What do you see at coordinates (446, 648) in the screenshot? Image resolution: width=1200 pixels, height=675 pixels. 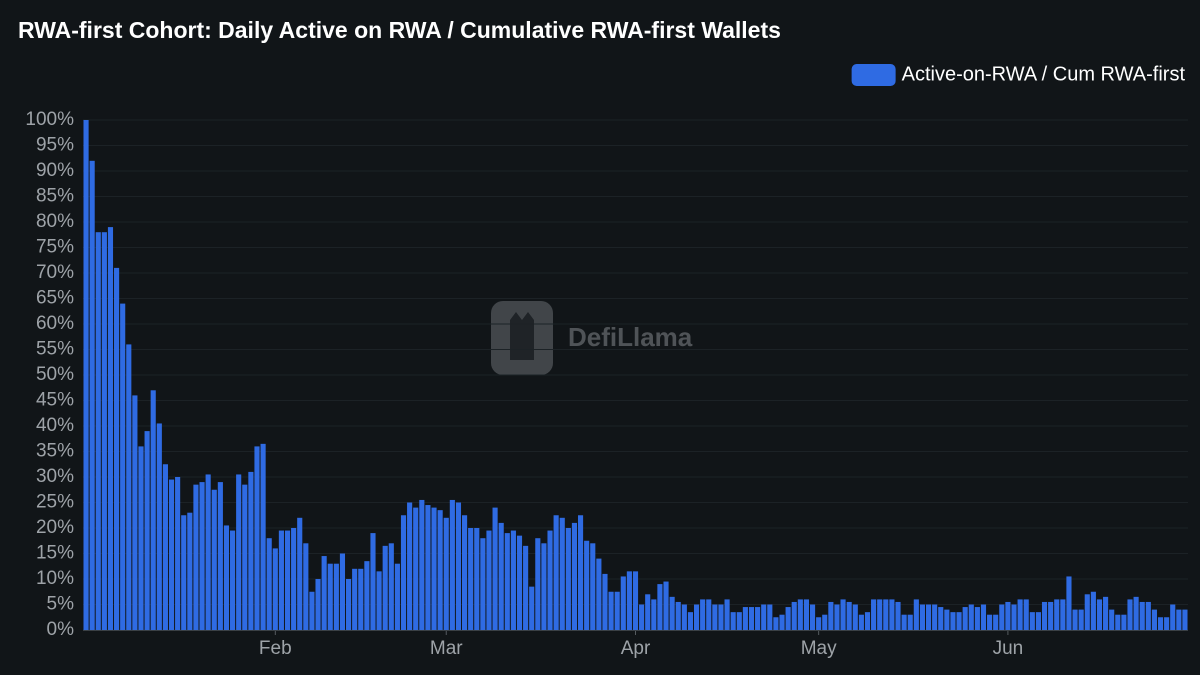 I see `x-tick-label: Mar` at bounding box center [446, 648].